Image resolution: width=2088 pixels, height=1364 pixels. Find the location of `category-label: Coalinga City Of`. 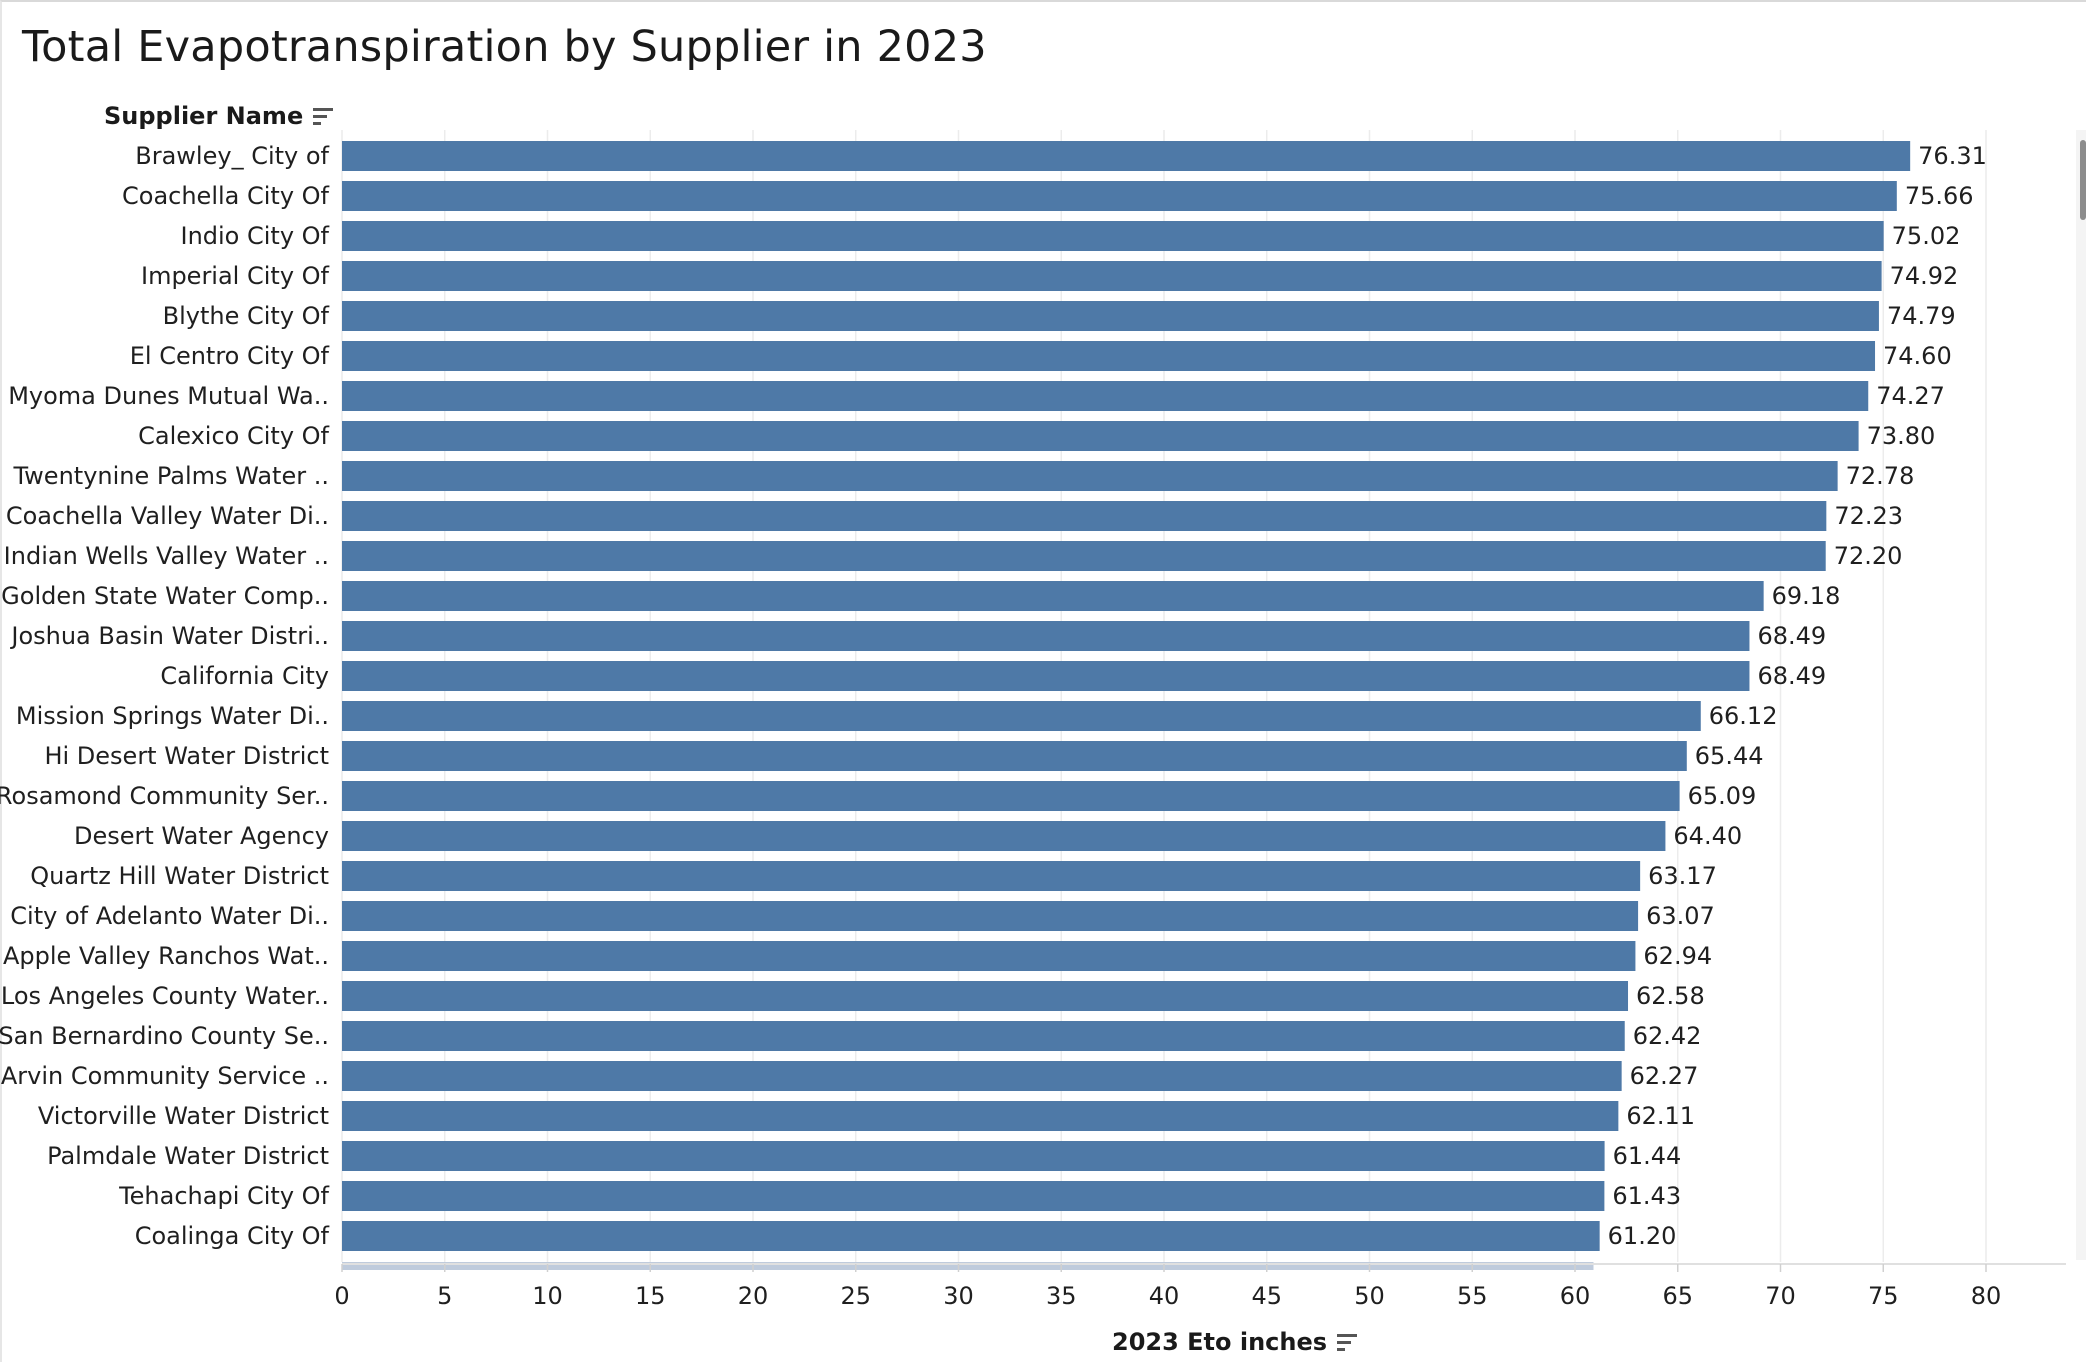

category-label: Coalinga City Of is located at coordinates (232, 1236).